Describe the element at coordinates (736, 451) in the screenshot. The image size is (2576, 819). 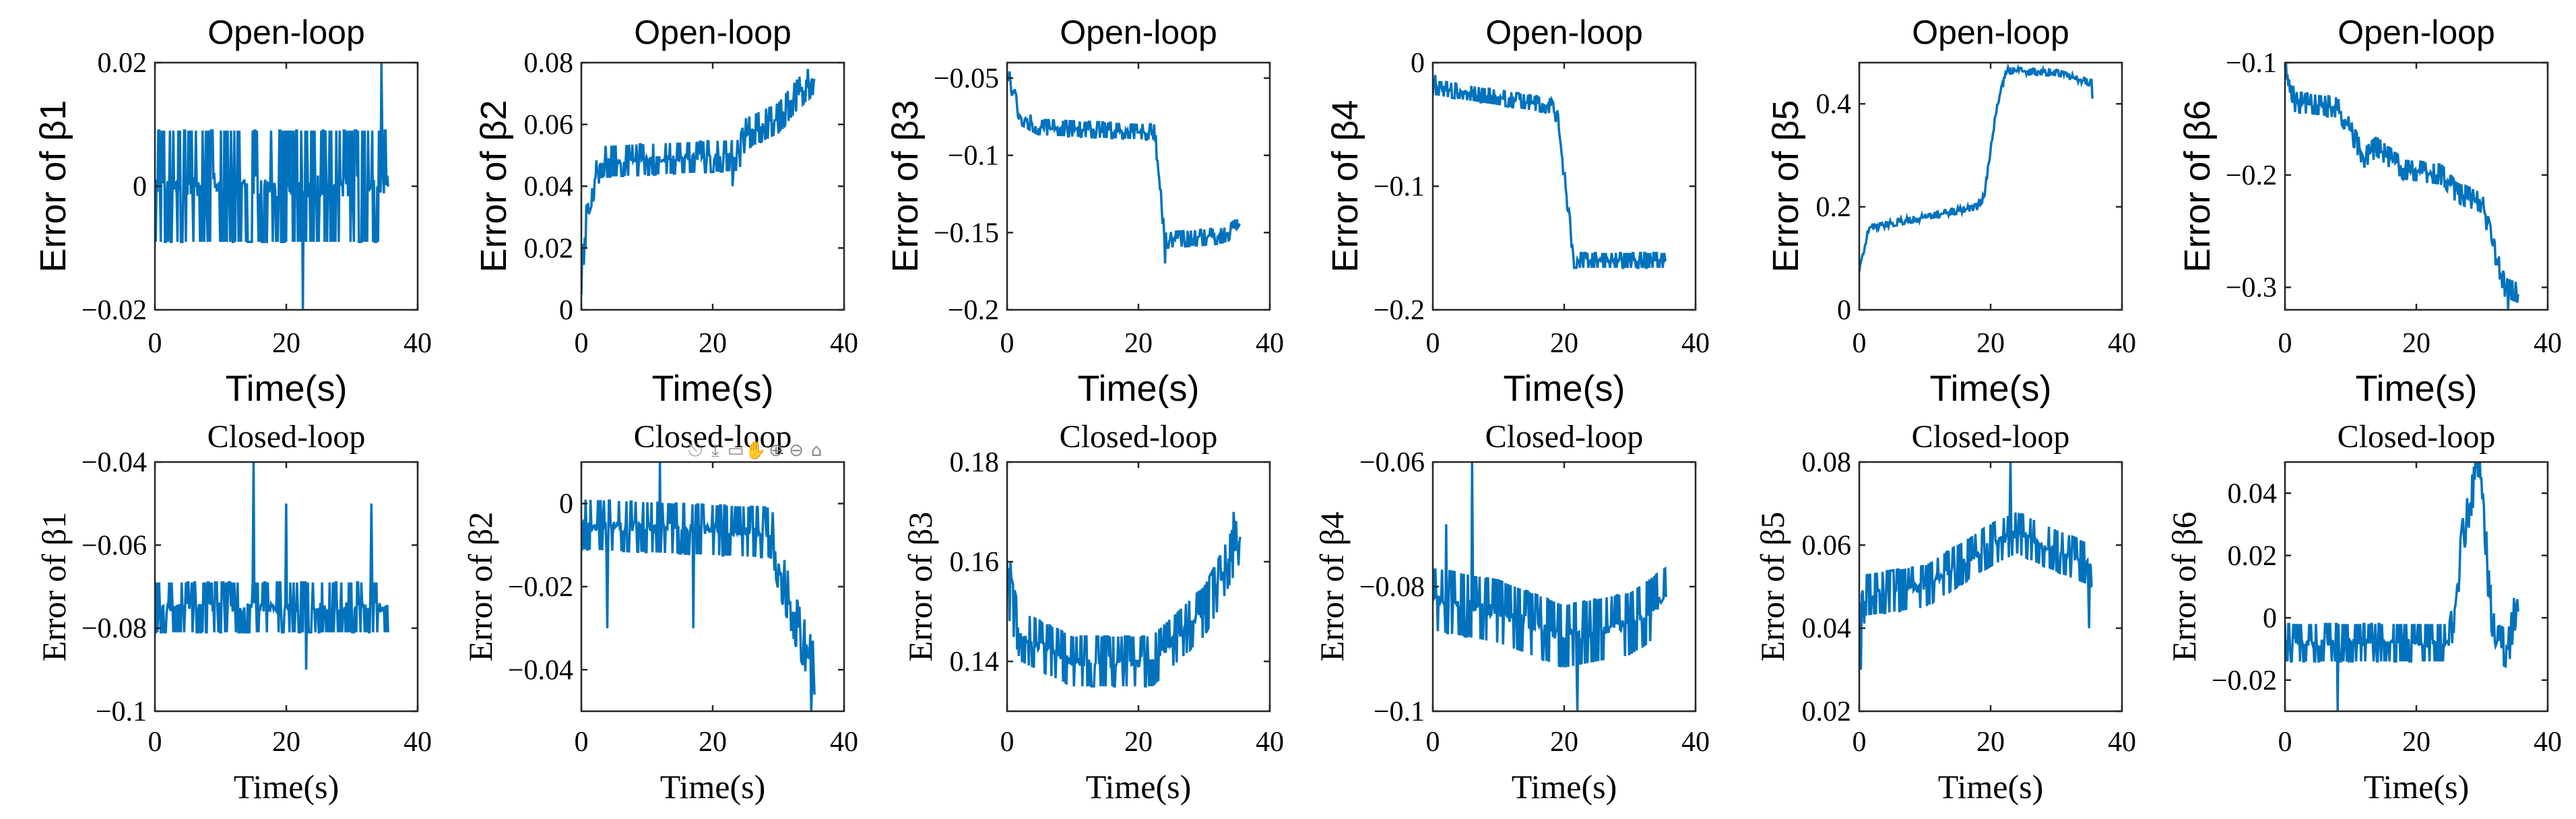
I see `data-tip-icon: ▭` at that location.